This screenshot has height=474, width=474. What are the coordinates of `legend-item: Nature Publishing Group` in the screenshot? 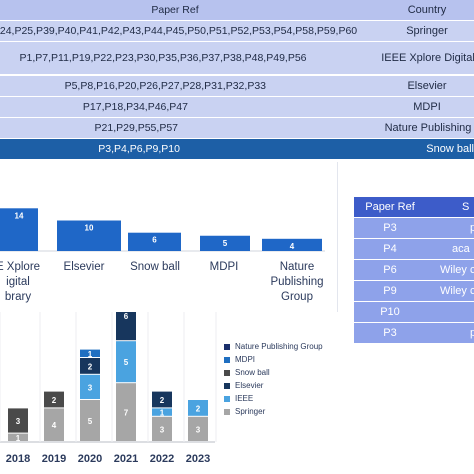 It's located at (273, 346).